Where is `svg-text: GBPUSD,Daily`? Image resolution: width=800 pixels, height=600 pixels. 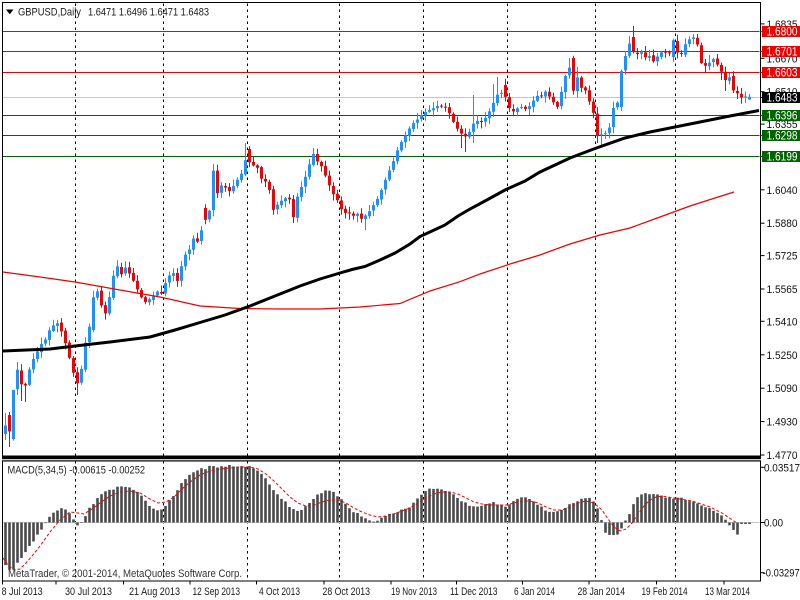 svg-text: GBPUSD,Daily is located at coordinates (49, 12).